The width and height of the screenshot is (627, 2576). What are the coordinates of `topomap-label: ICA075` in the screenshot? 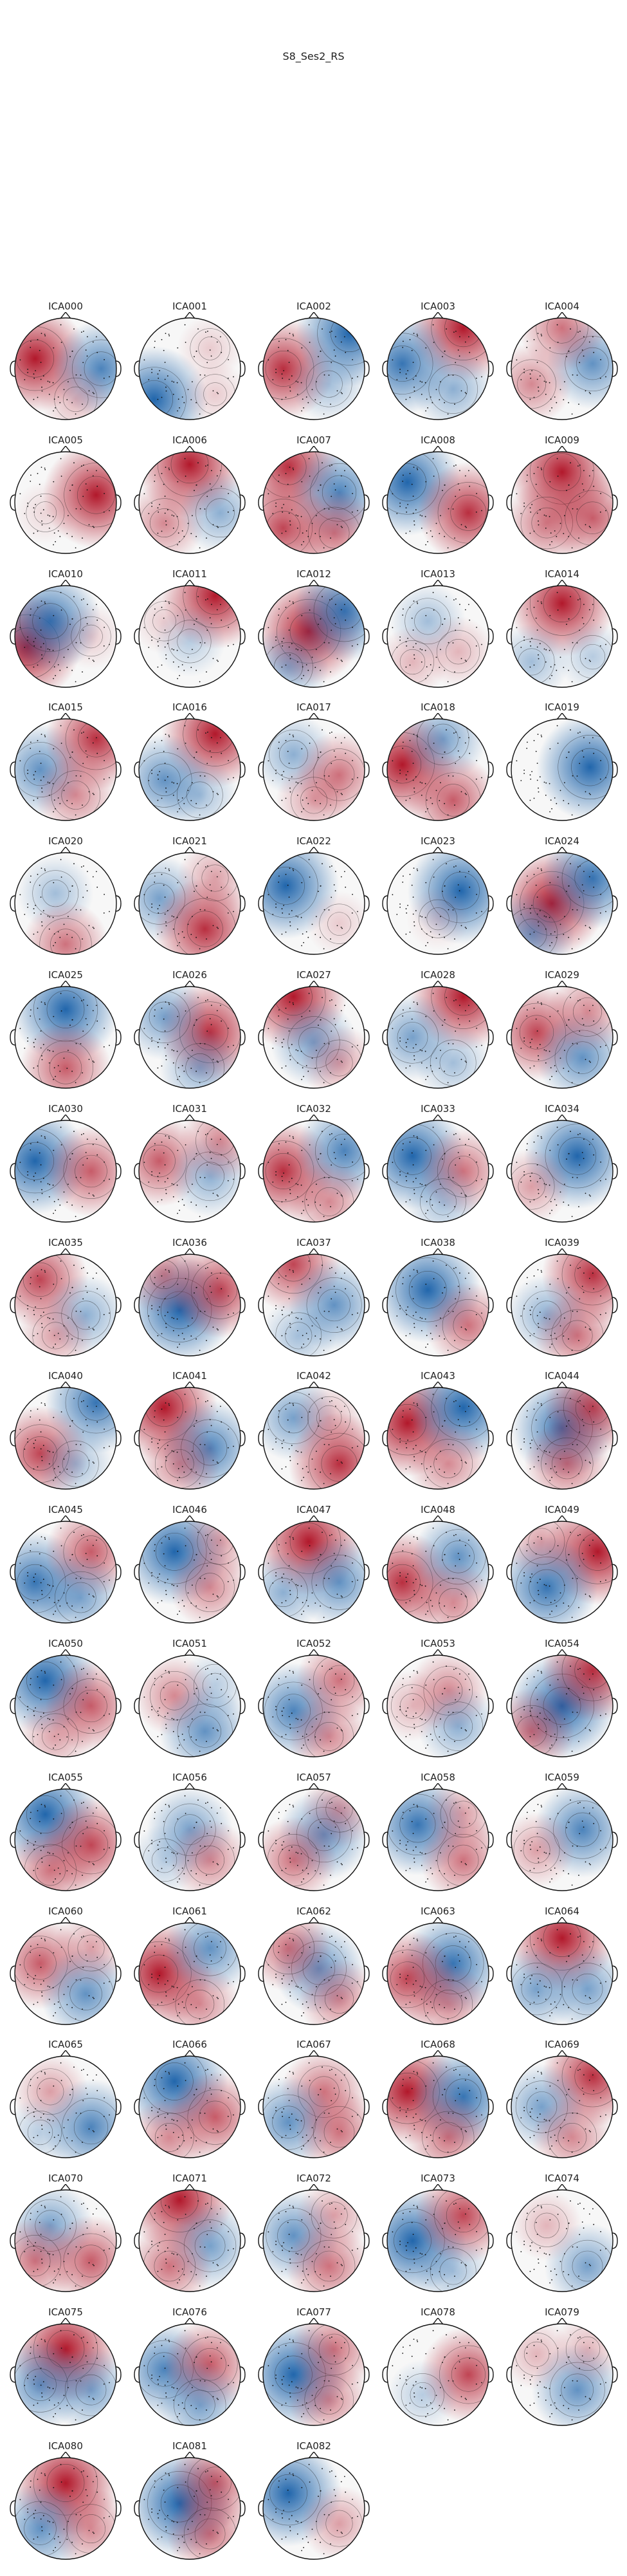 It's located at (65, 2312).